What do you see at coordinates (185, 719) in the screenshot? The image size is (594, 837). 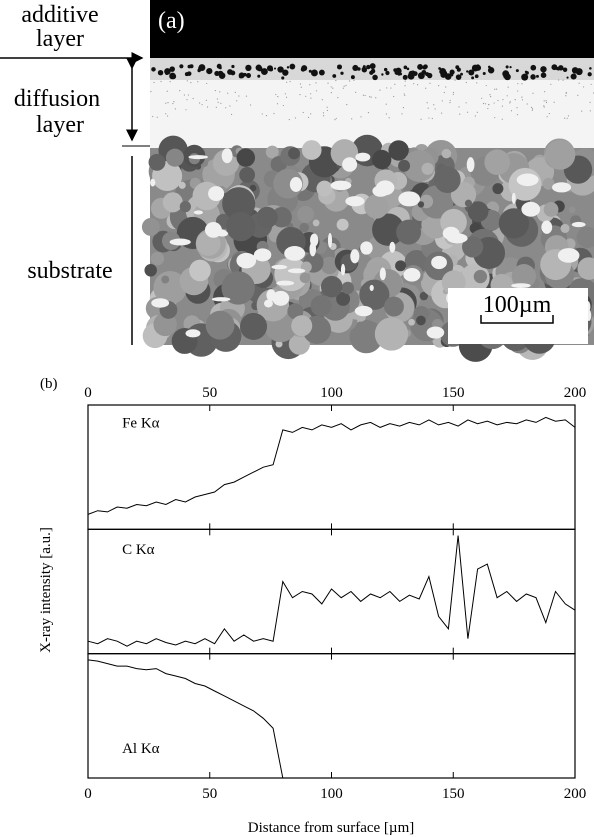 I see `series-line` at bounding box center [185, 719].